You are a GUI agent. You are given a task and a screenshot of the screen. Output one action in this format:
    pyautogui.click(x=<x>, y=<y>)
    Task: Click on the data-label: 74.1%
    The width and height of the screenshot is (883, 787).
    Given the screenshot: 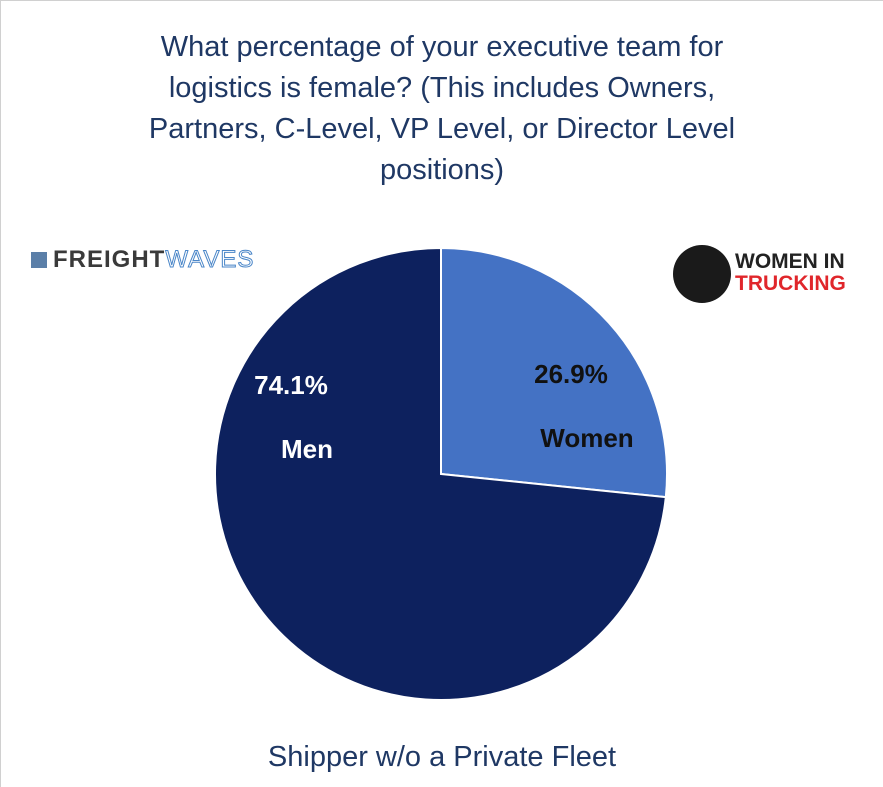 What is the action you would take?
    pyautogui.click(x=291, y=385)
    